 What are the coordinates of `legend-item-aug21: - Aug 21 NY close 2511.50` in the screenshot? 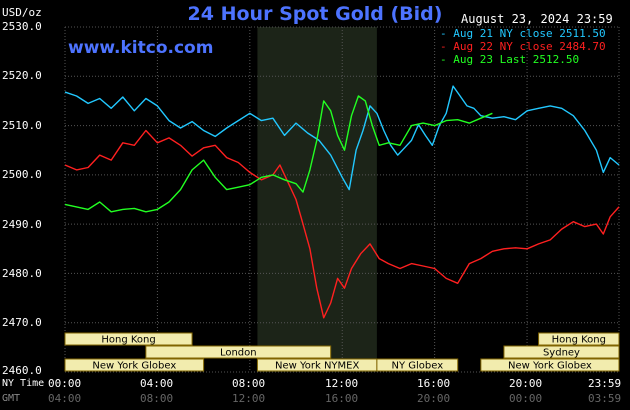 It's located at (523, 33).